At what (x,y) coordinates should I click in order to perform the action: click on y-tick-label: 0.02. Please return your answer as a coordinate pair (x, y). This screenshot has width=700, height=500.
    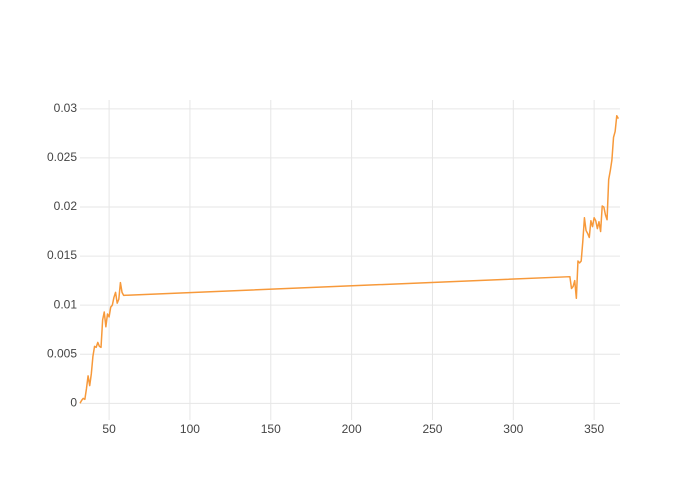
    Looking at the image, I should click on (66, 206).